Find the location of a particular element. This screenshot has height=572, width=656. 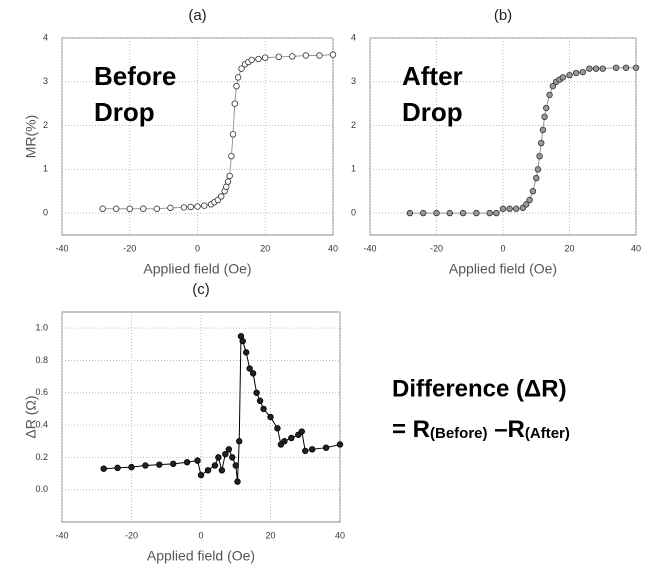

annotation: Before is located at coordinates (135, 76).